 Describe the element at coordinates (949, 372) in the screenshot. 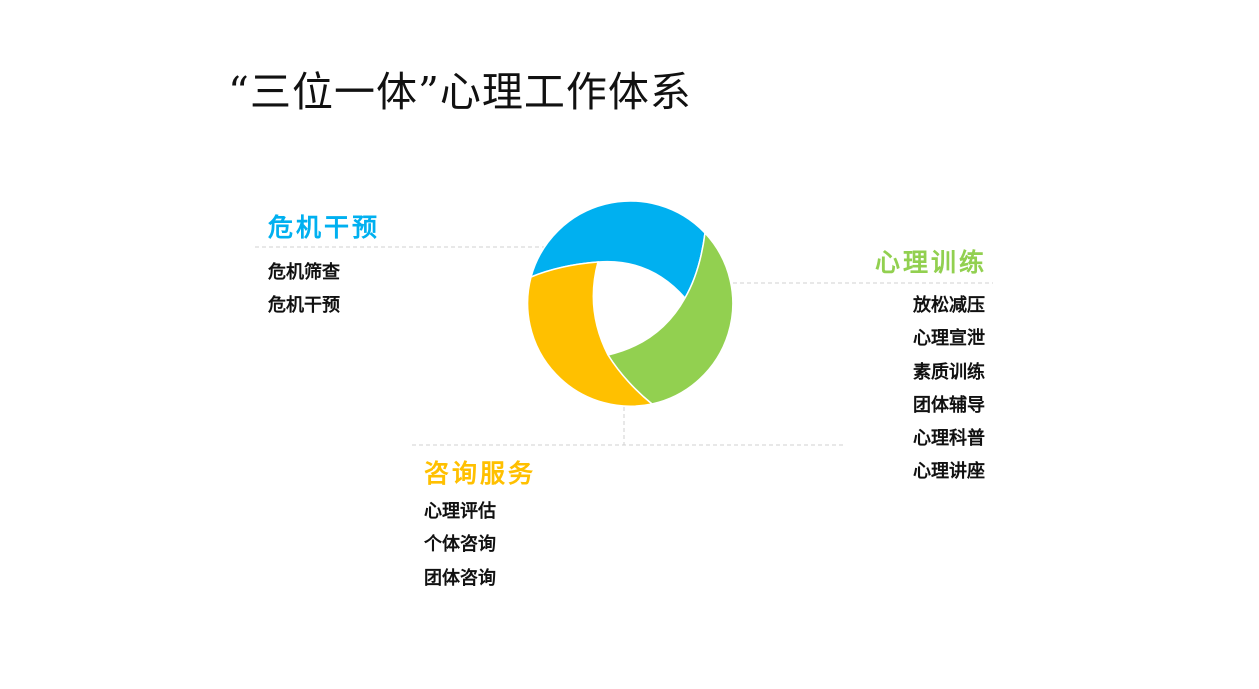

I see `list-item: 素质训练` at that location.